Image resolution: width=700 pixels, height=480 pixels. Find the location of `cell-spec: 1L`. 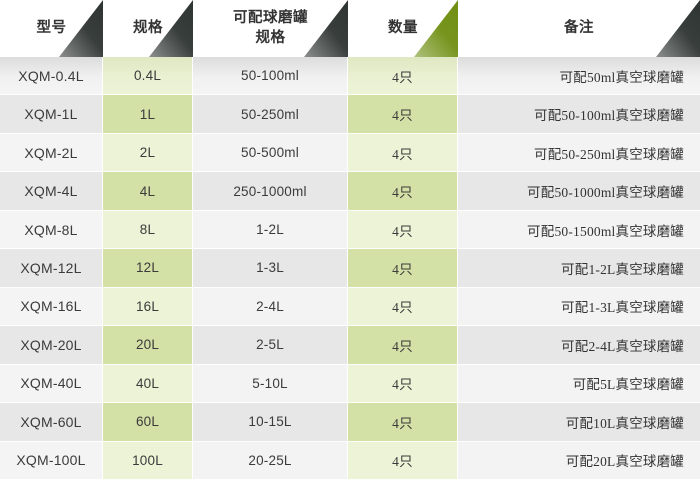

cell-spec: 1L is located at coordinates (148, 114).